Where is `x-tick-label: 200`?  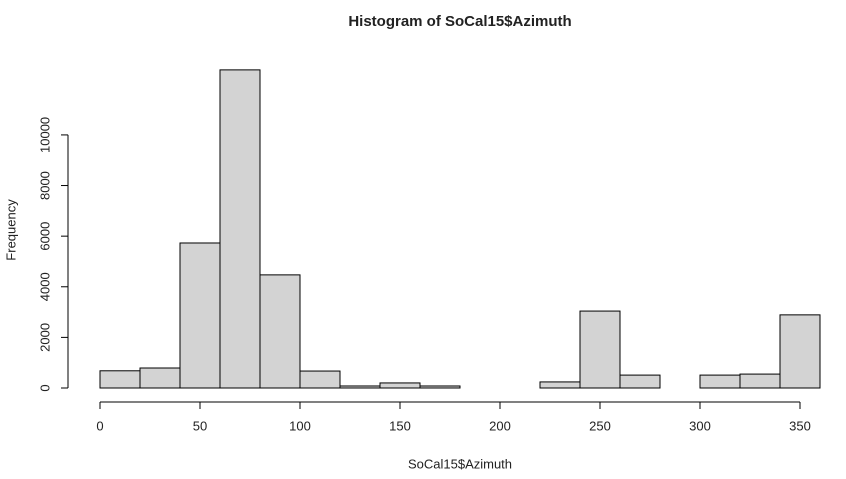
x-tick-label: 200 is located at coordinates (500, 425).